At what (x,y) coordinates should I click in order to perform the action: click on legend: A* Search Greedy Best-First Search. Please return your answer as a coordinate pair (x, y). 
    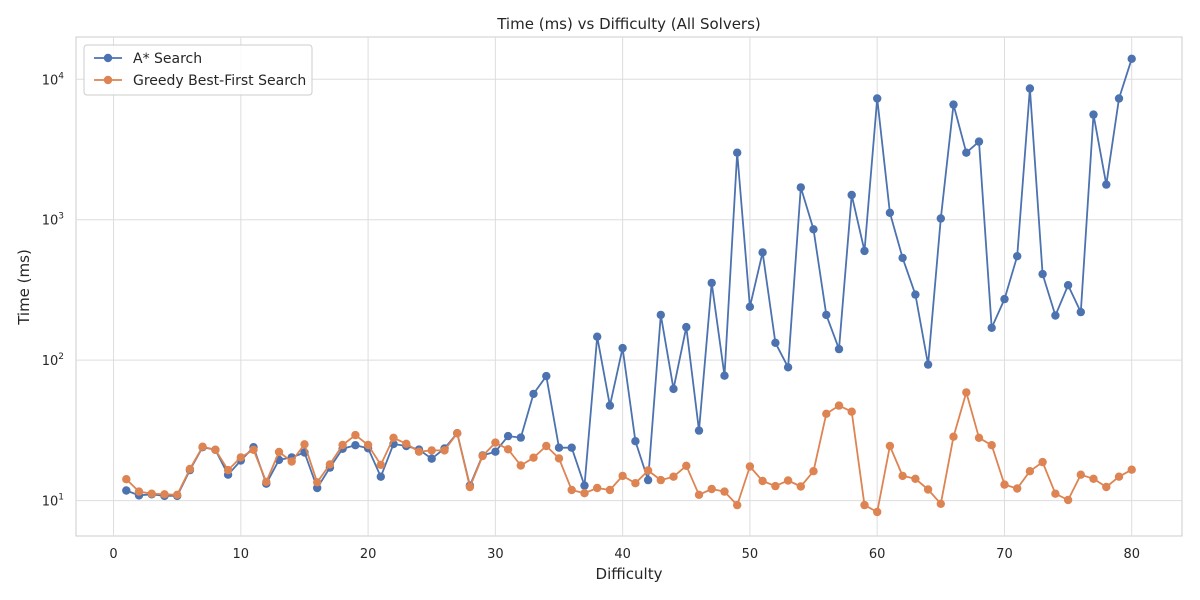
    Looking at the image, I should click on (198, 70).